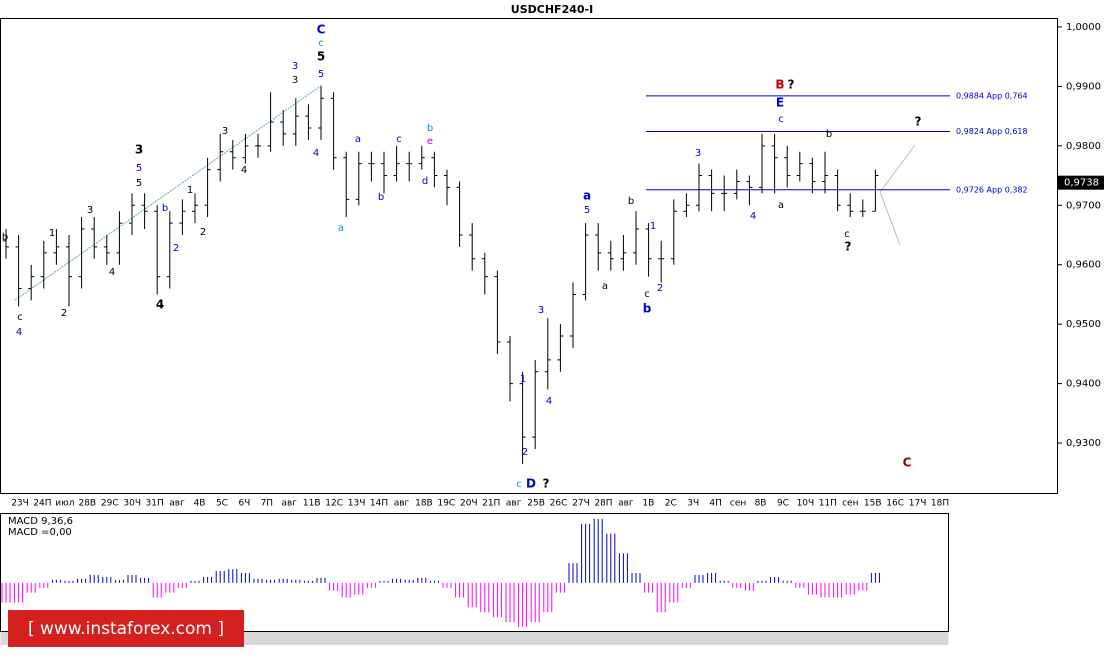 This screenshot has height=660, width=1105. What do you see at coordinates (581, 504) in the screenshot?
I see `x-tick-label: 27Ч` at bounding box center [581, 504].